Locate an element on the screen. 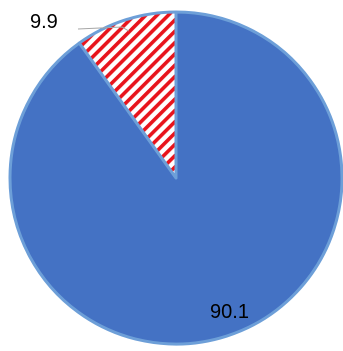 This screenshot has width=343, height=351. pie-slice-9.9 is located at coordinates (127, 95).